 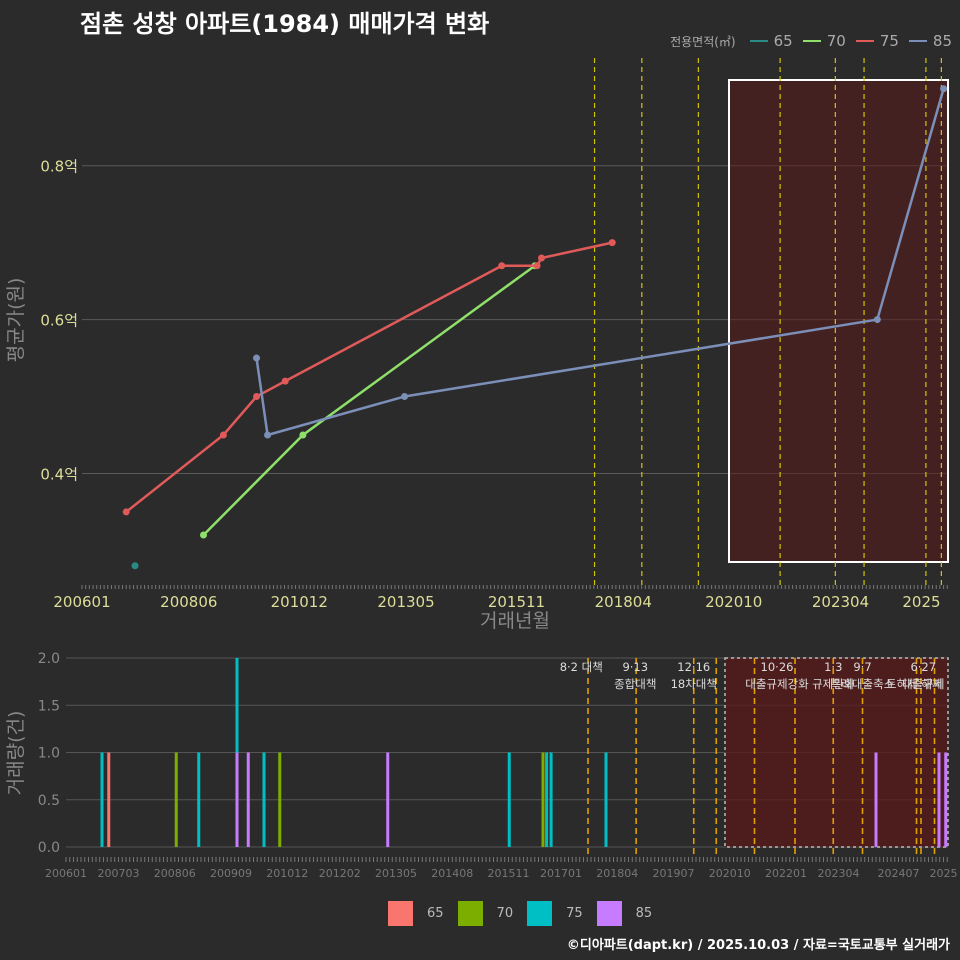 What do you see at coordinates (824, 41) in the screenshot?
I see `legend-item-70: 70` at bounding box center [824, 41].